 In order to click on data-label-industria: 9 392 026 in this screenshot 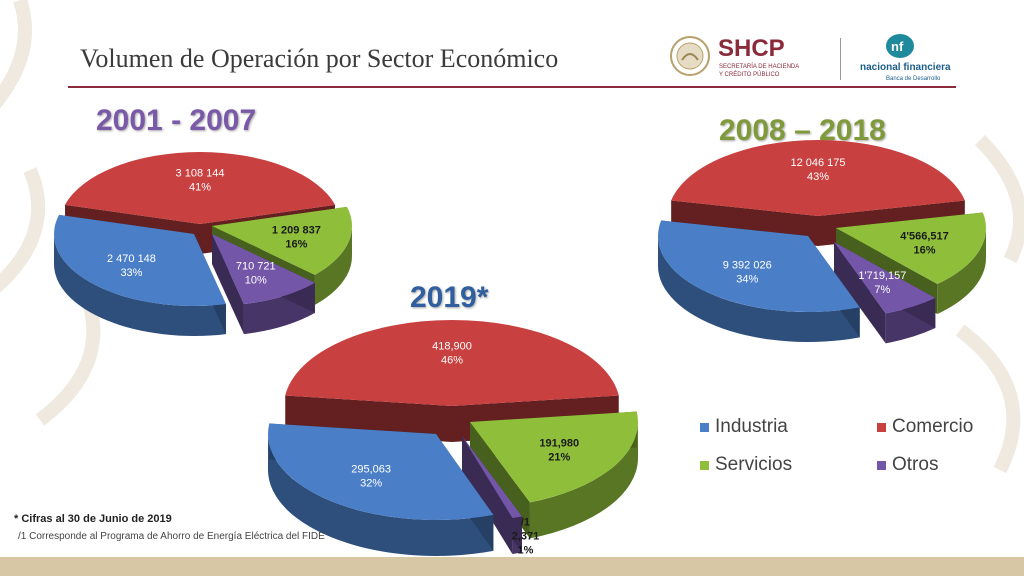, I will do `click(747, 266)`.